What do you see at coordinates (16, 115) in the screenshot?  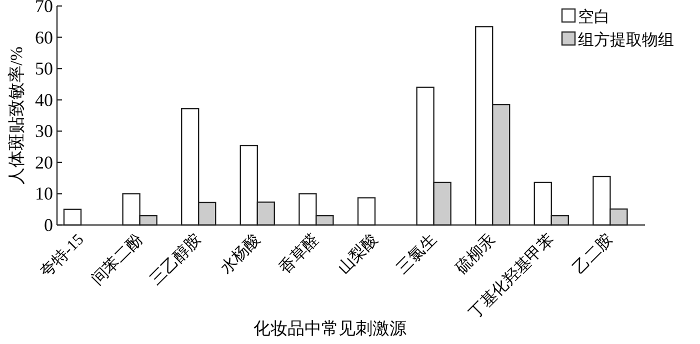 I see `y-axis-title: 人体斑贴致敏率/%` at bounding box center [16, 115].